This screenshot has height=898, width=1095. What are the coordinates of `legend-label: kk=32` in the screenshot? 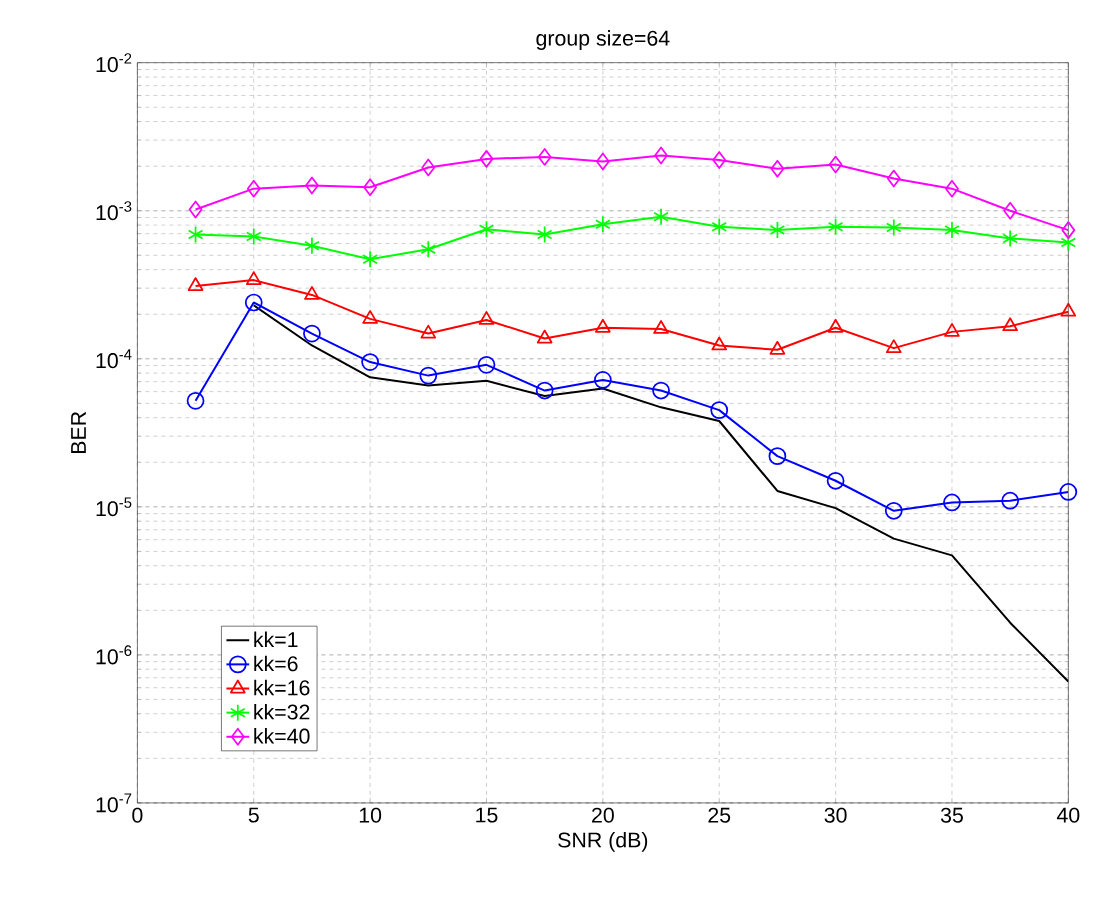 It's located at (282, 712).